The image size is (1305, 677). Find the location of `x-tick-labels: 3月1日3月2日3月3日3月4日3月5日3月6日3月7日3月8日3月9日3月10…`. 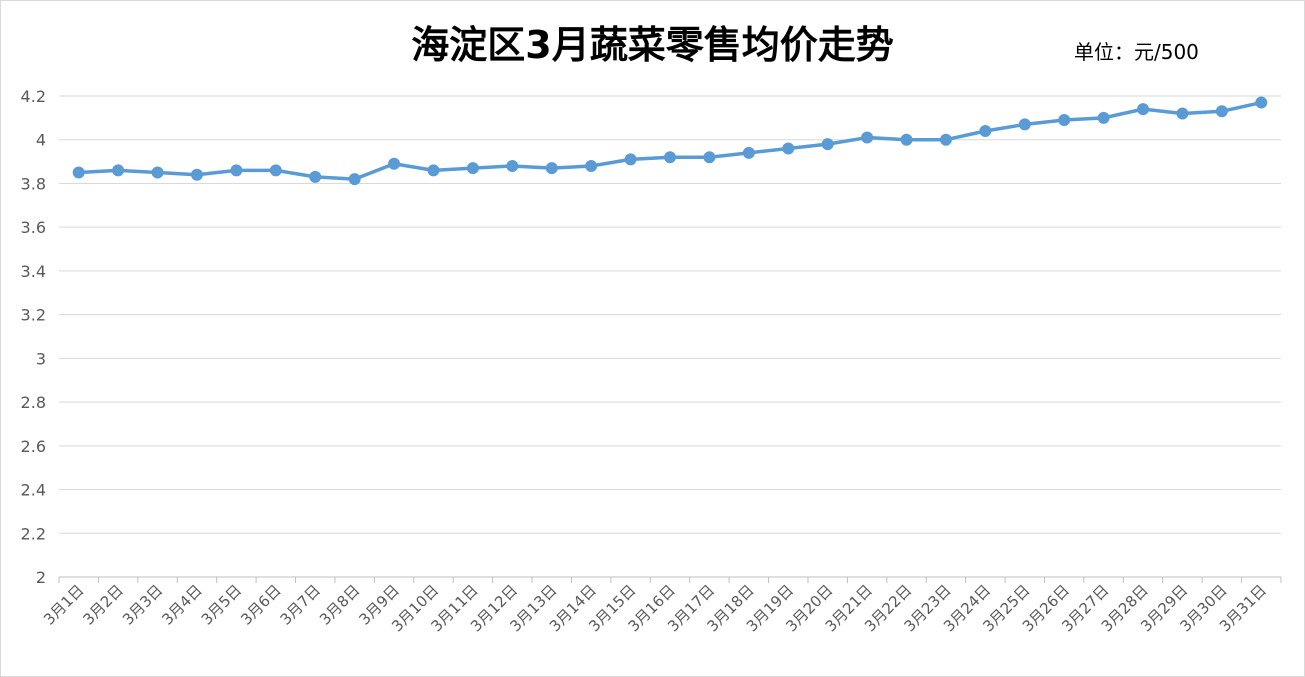

x-tick-labels: 3月1日3月2日3月3日3月4日3月5日3月6日3月7日3月8日3月9日3月10… is located at coordinates (655, 608).